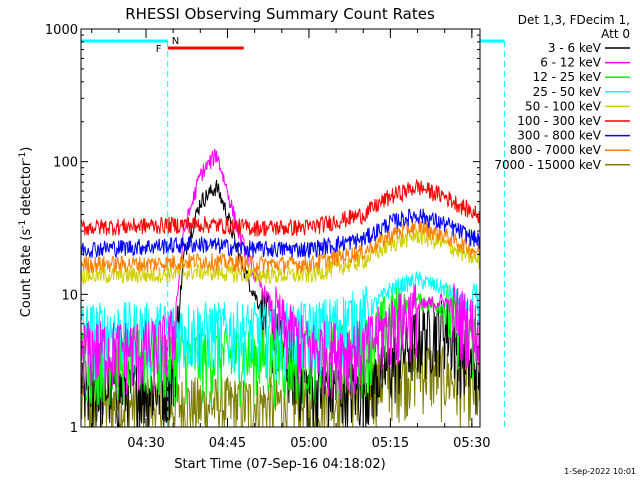  I want to click on legend-label: 50 - 100 keV, so click(563, 106).